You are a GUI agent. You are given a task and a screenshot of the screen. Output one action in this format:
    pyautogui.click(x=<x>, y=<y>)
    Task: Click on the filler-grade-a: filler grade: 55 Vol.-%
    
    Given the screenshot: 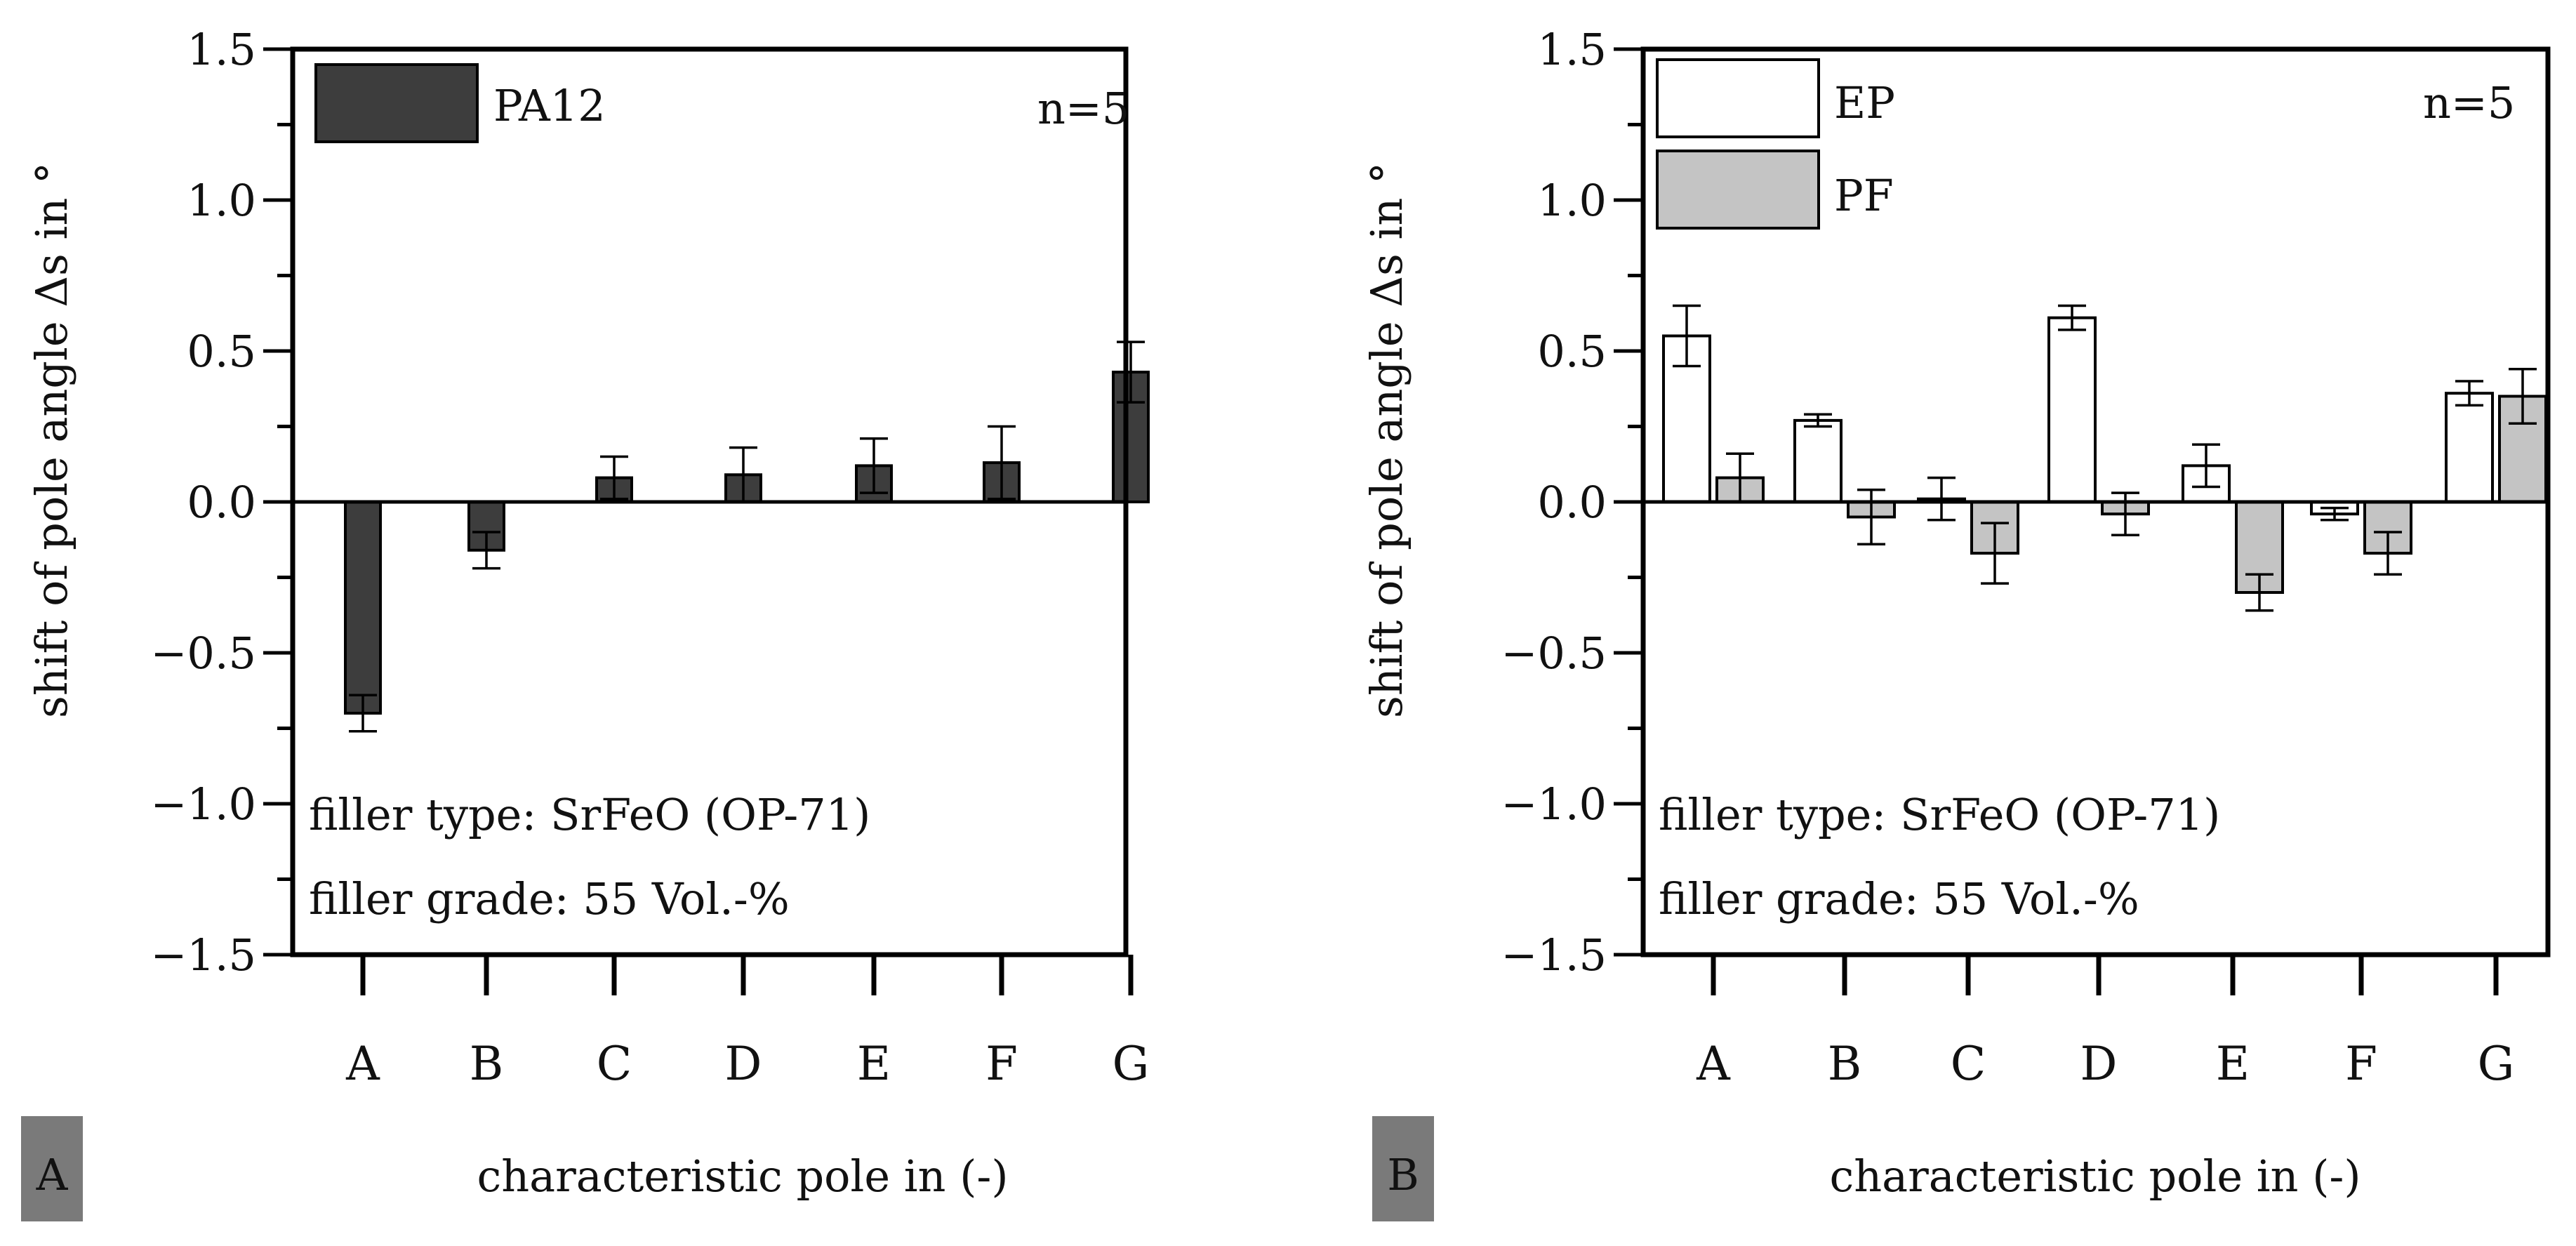 What is the action you would take?
    pyautogui.click(x=550, y=899)
    